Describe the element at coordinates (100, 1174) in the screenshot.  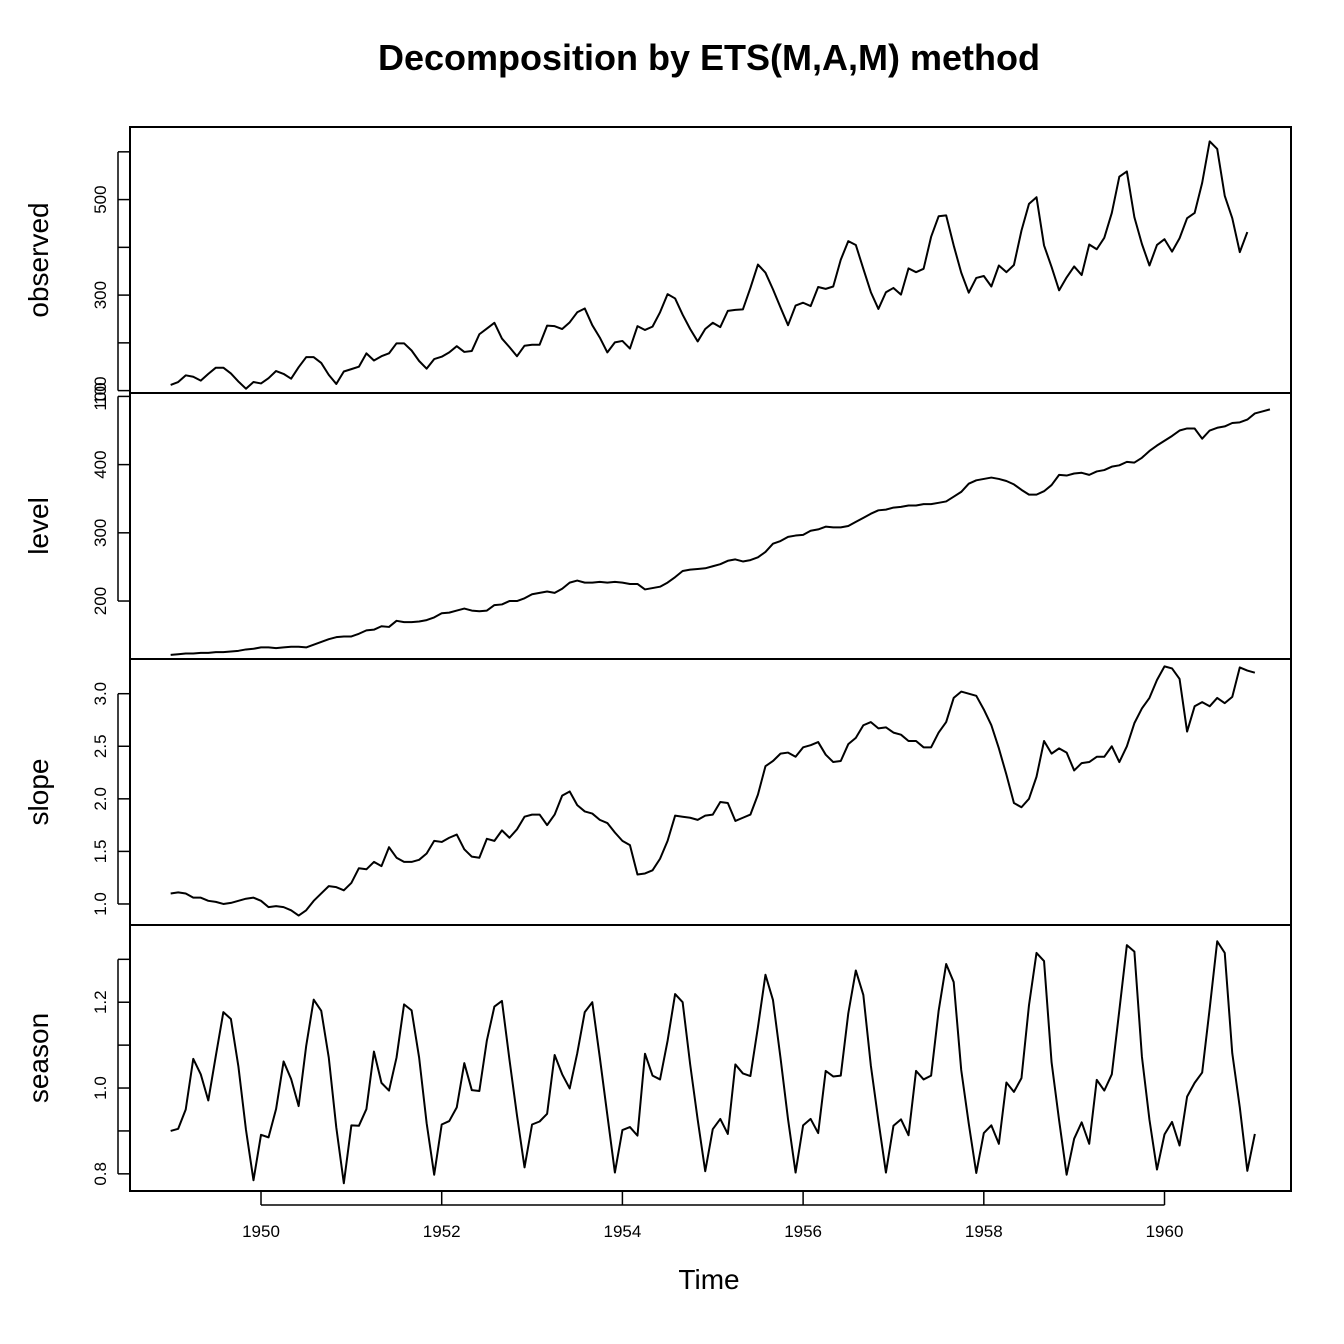
I see `y-tick-label: 0.8` at that location.